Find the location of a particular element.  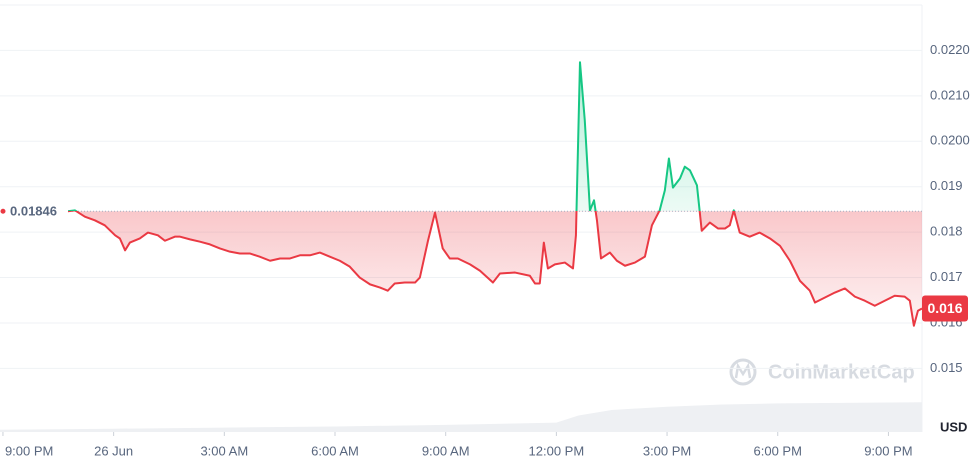

reference-label: 0.01846 is located at coordinates (33, 211).